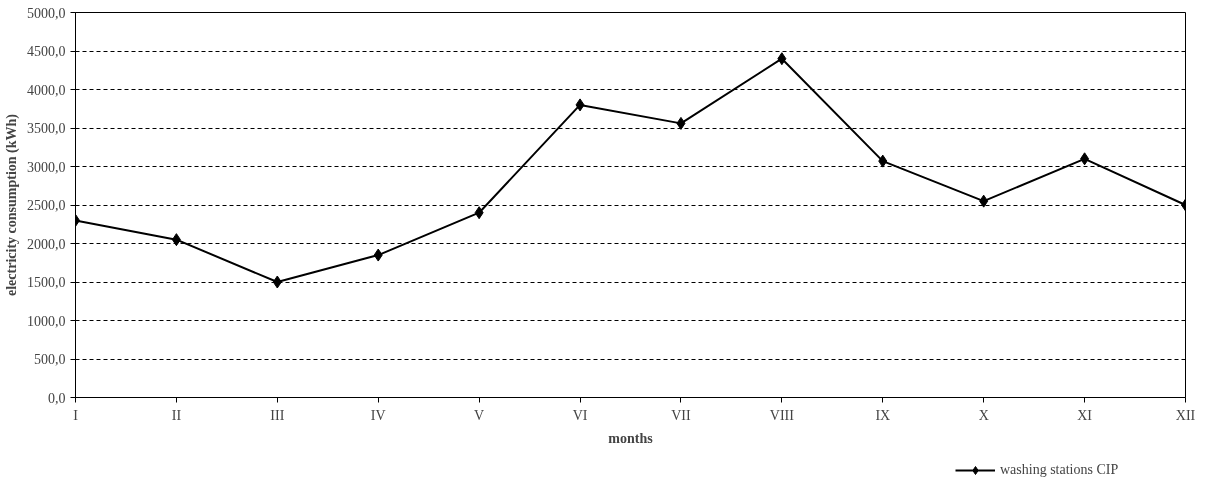 Image resolution: width=1220 pixels, height=484 pixels. I want to click on legend-label: washing stations CIP, so click(1059, 470).